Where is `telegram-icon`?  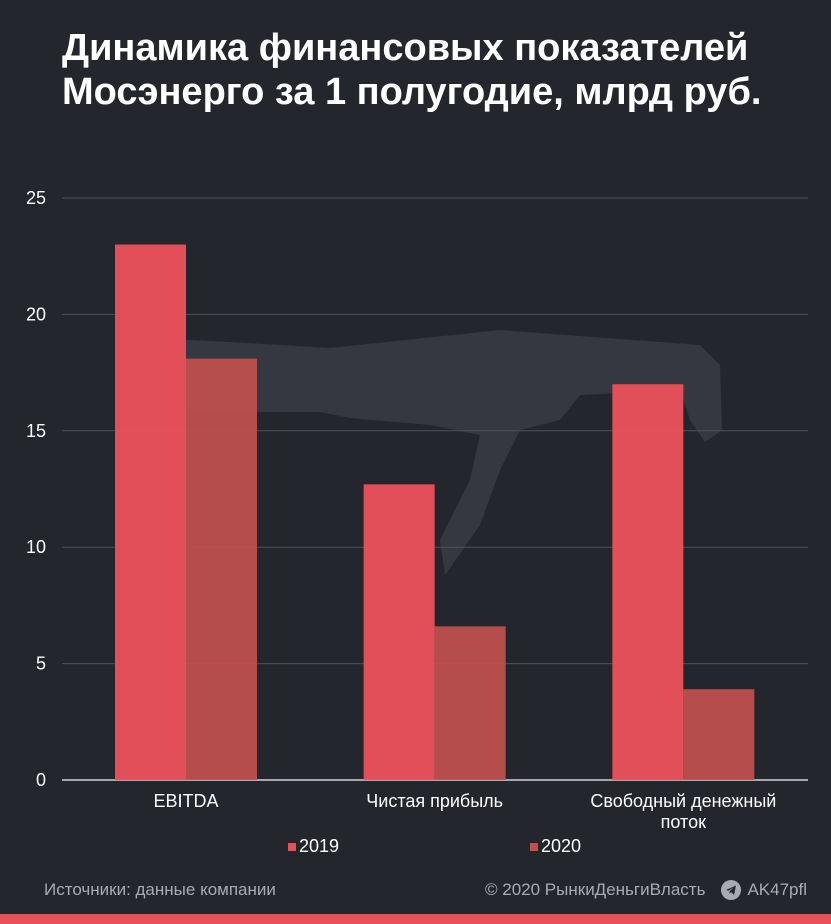 telegram-icon is located at coordinates (731, 890).